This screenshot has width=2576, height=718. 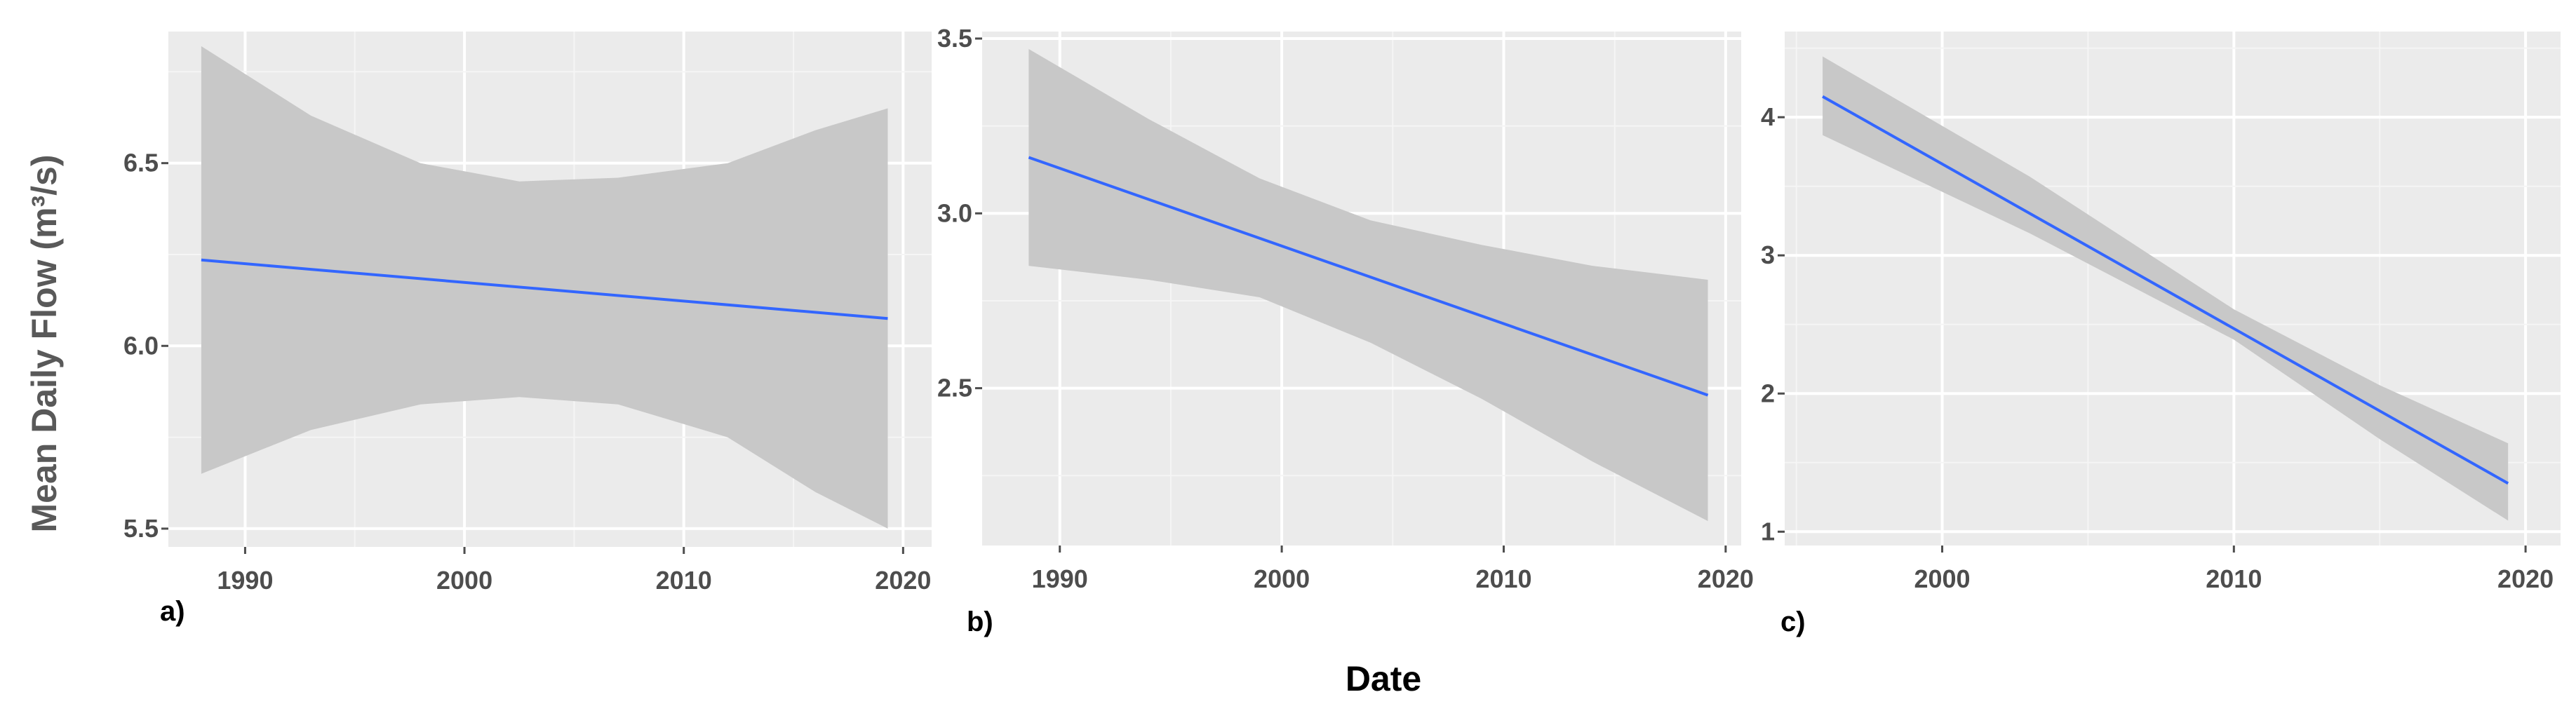 I want to click on panel-b-x-tick-label: 2000, so click(x=1282, y=578).